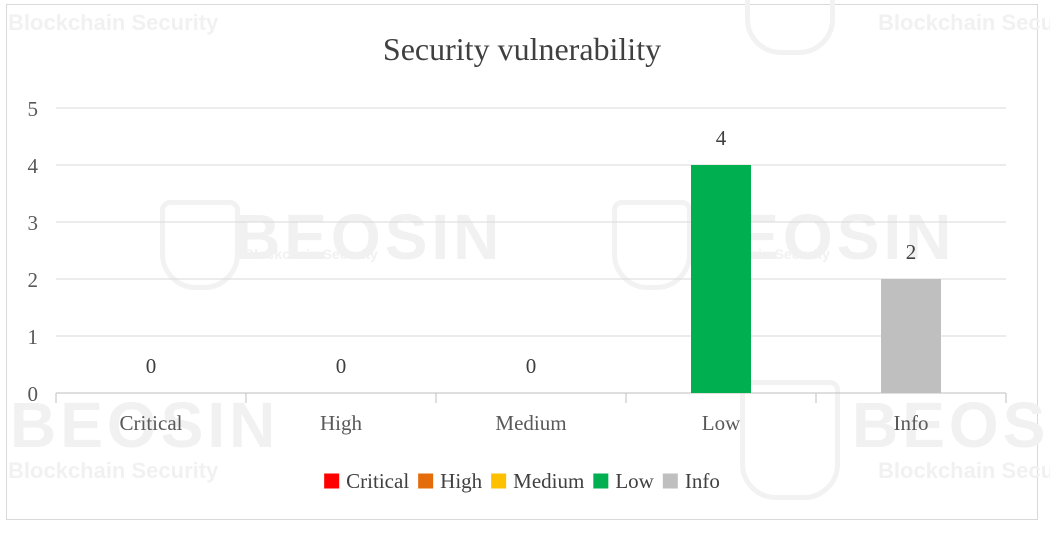  Describe the element at coordinates (702, 481) in the screenshot. I see `legend-label: Info` at that location.